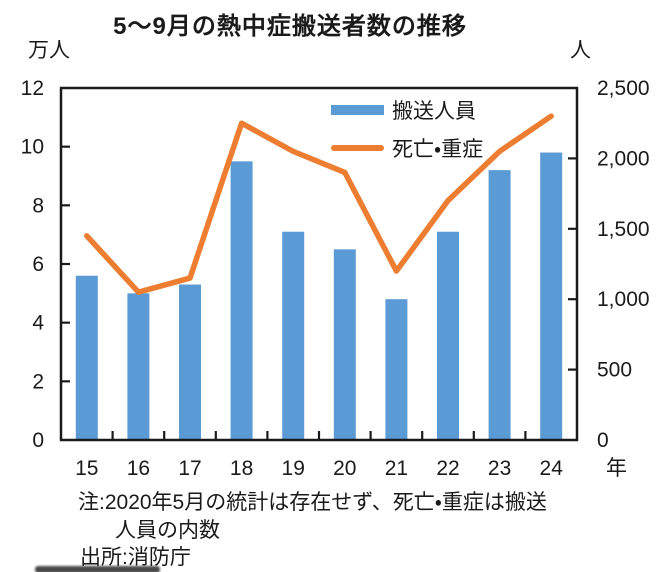 This screenshot has height=572, width=660. Describe the element at coordinates (290, 26) in the screenshot. I see `chart-title: 5〜9月の熱中症搬送者数の推移` at that location.